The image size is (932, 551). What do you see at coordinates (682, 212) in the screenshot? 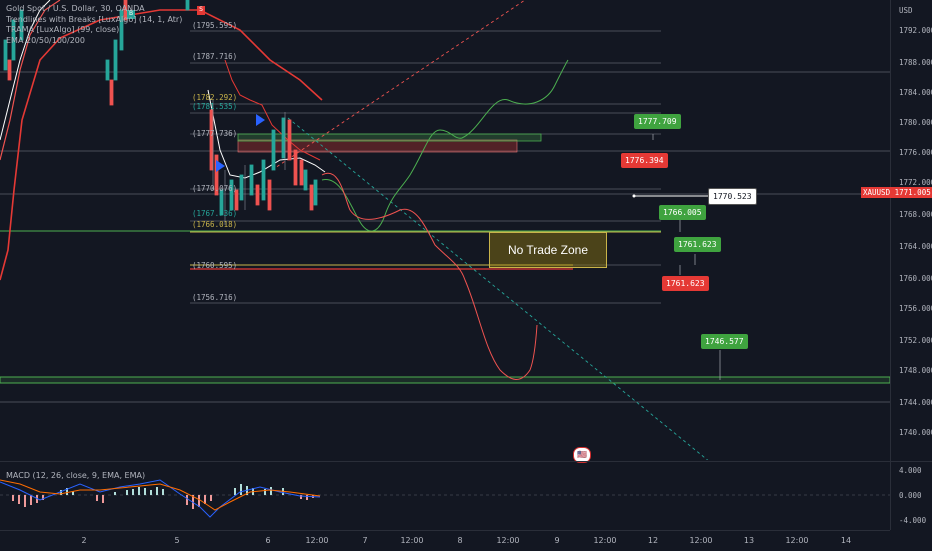
I see `price-badge-4: 1766.005` at bounding box center [682, 212].